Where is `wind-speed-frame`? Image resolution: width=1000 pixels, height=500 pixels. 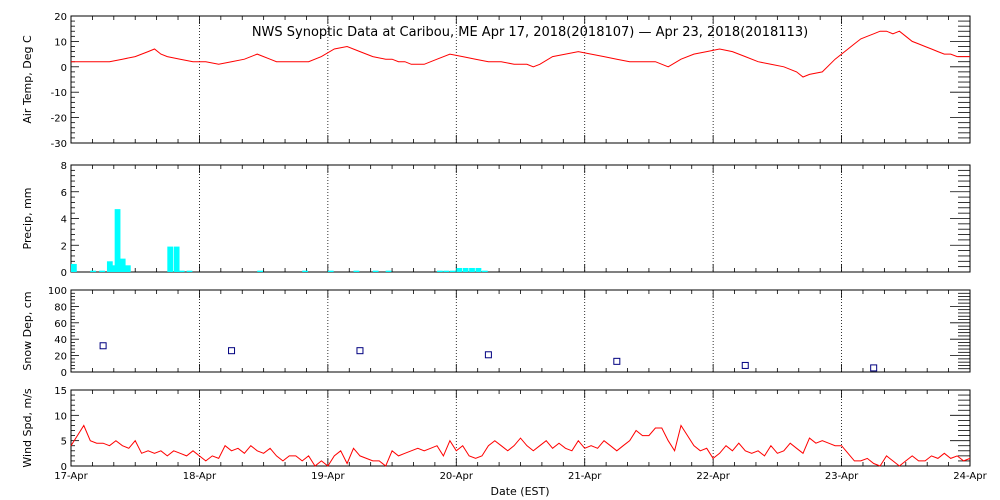 wind-speed-frame is located at coordinates (520, 428).